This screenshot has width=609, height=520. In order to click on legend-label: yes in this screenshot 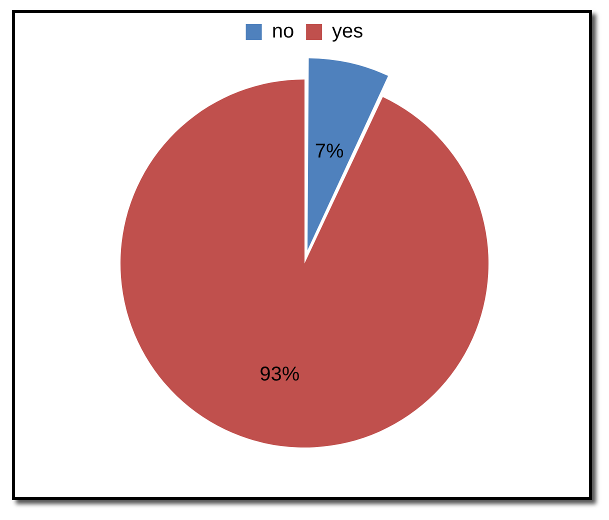, I will do `click(348, 31)`.